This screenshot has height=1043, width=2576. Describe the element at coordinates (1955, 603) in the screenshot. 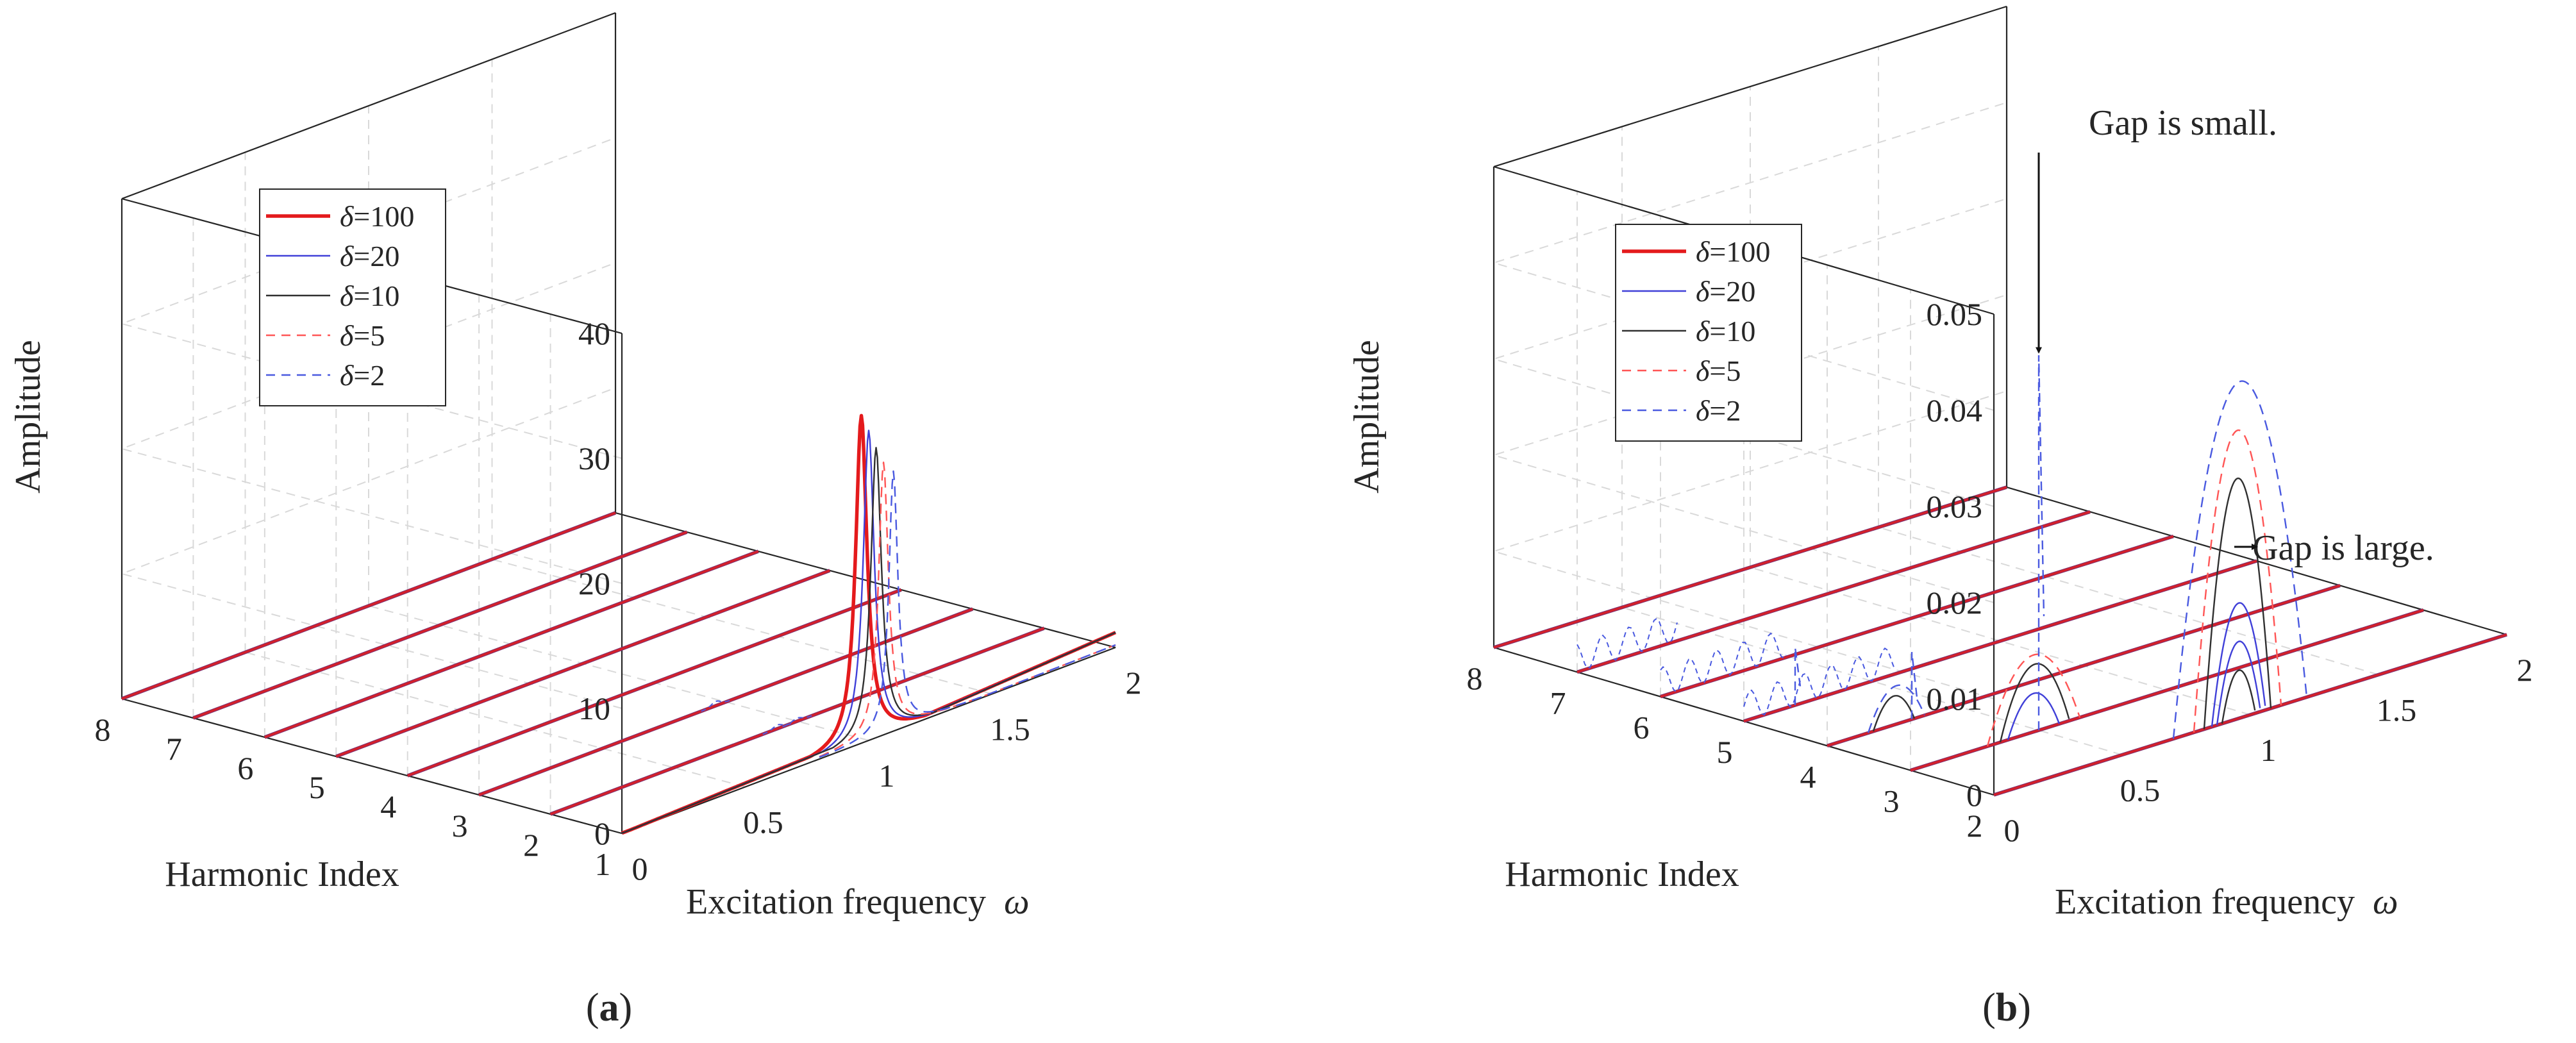

I see `z-tick-label: 0.02` at that location.